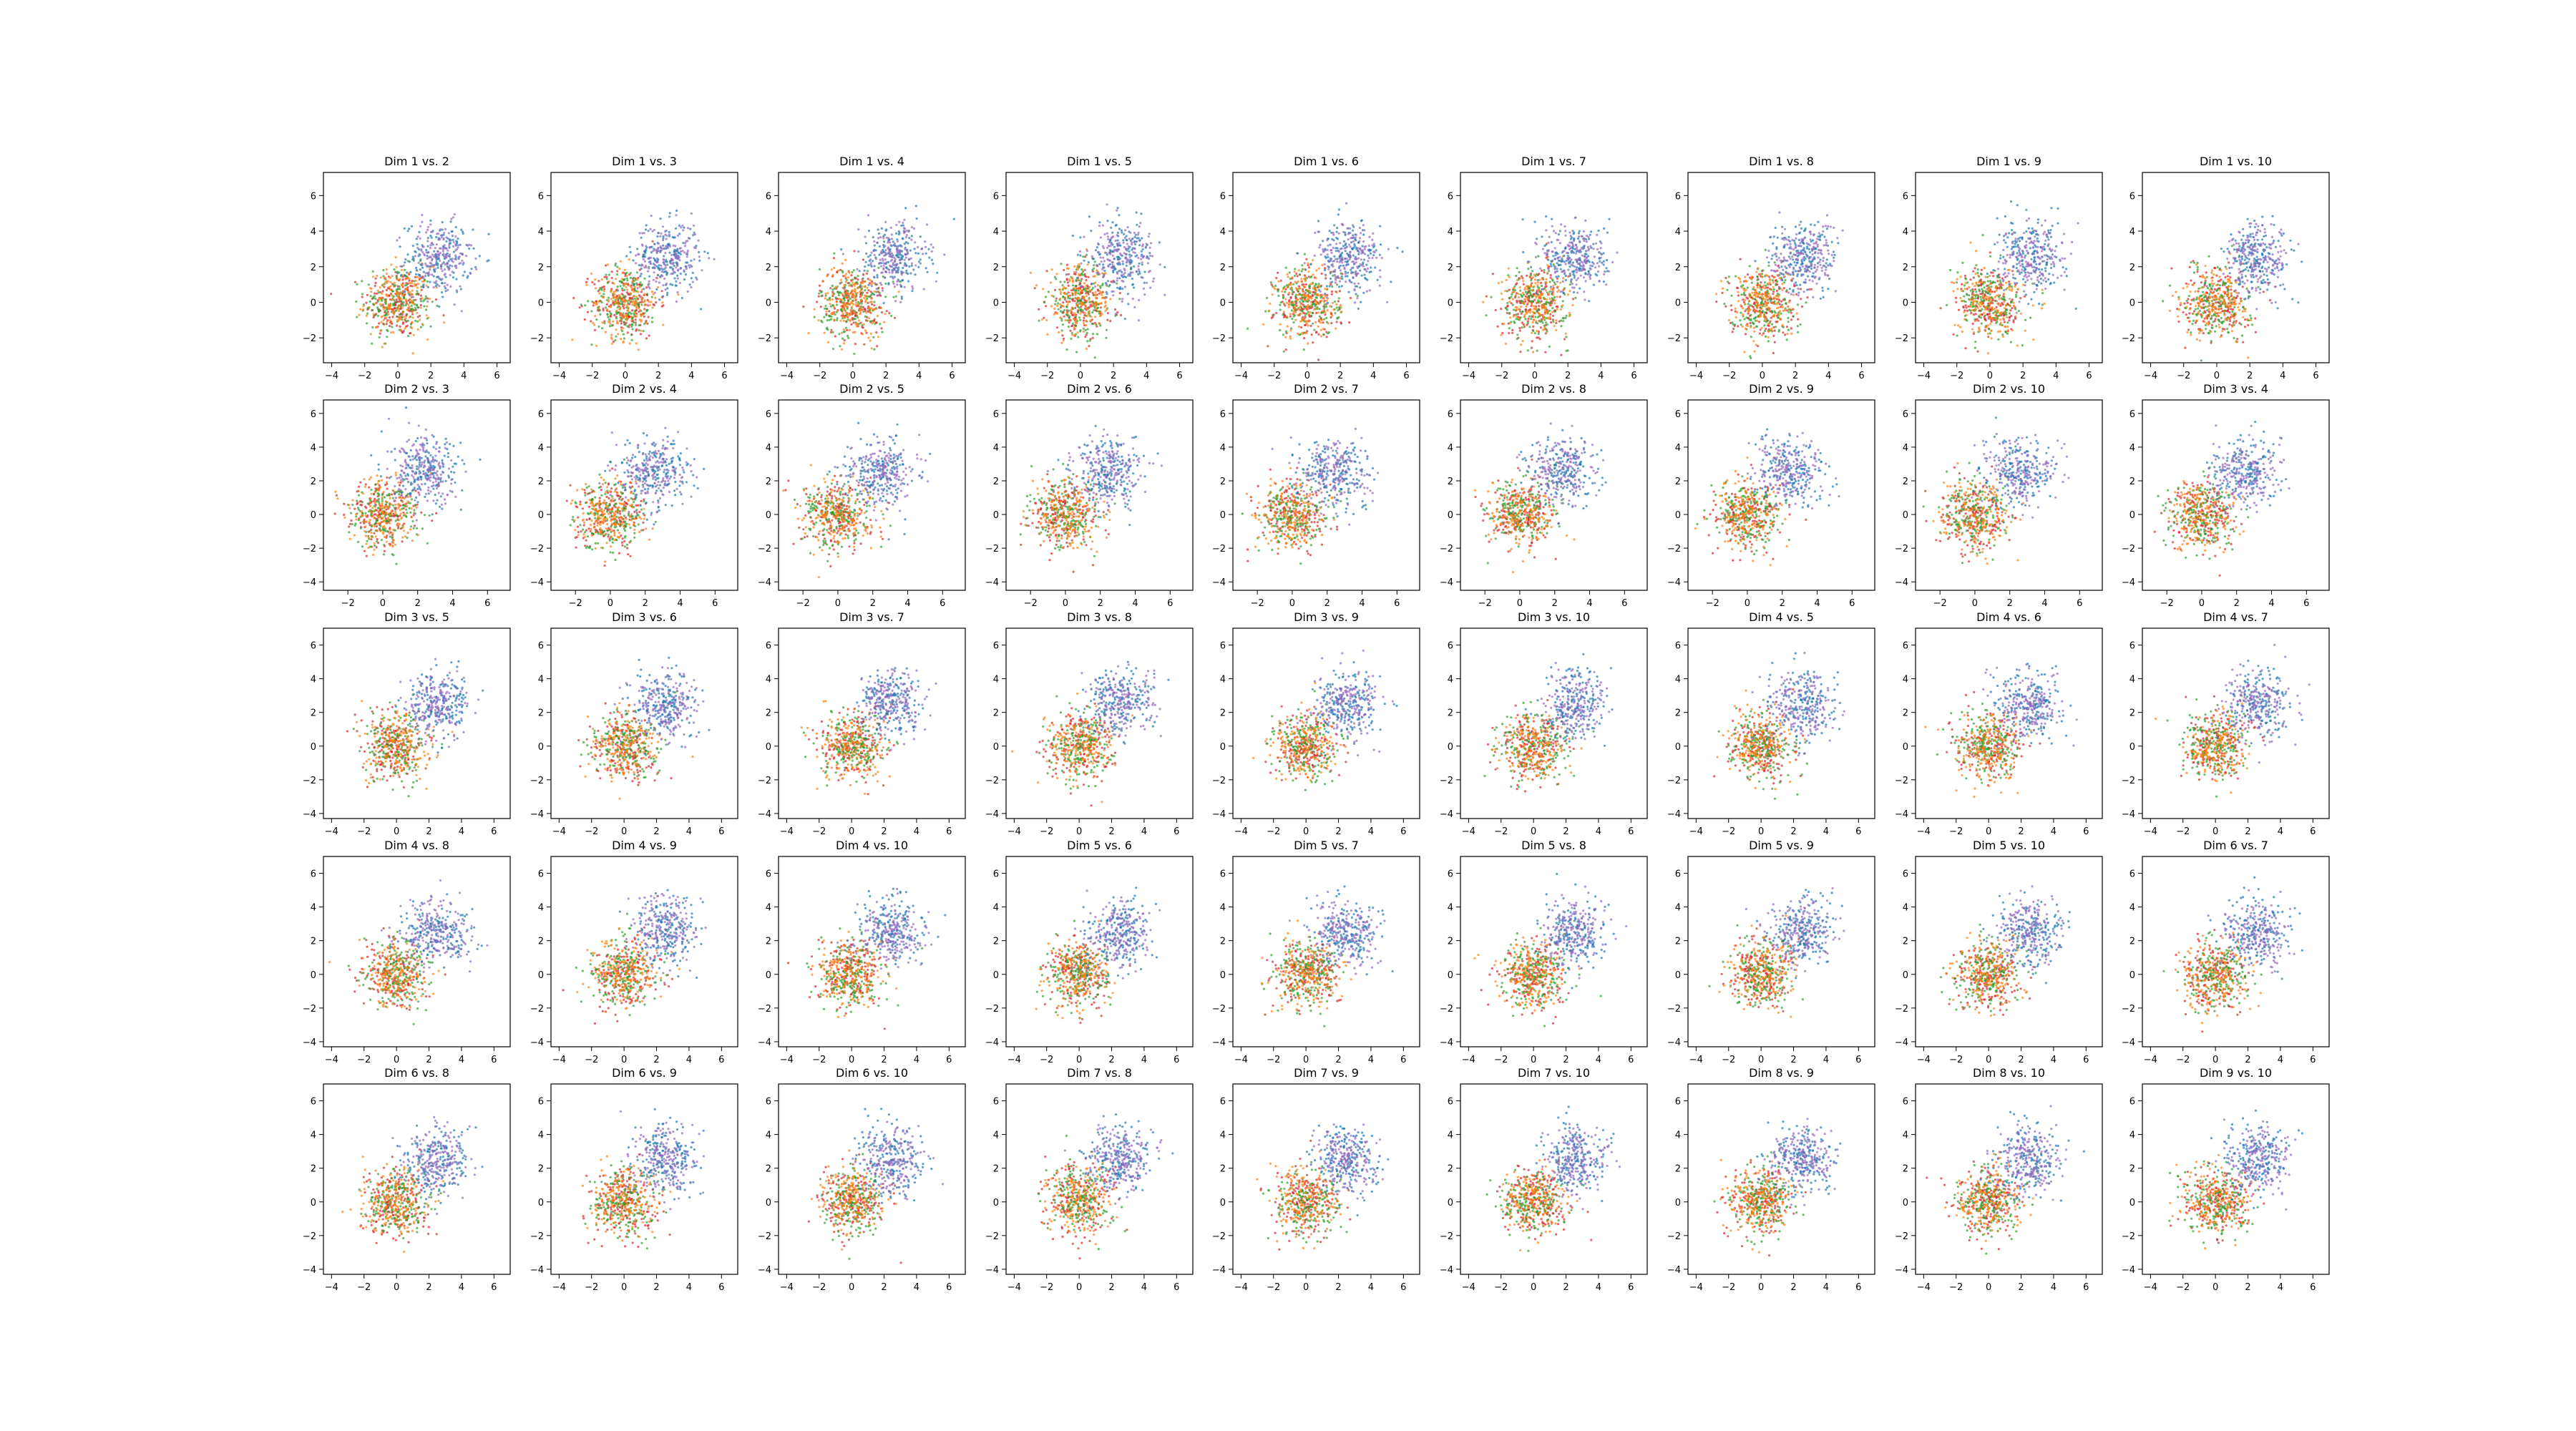 Image resolution: width=2576 pixels, height=1431 pixels. I want to click on subplot-title: Dim 1 vs. 4, so click(871, 161).